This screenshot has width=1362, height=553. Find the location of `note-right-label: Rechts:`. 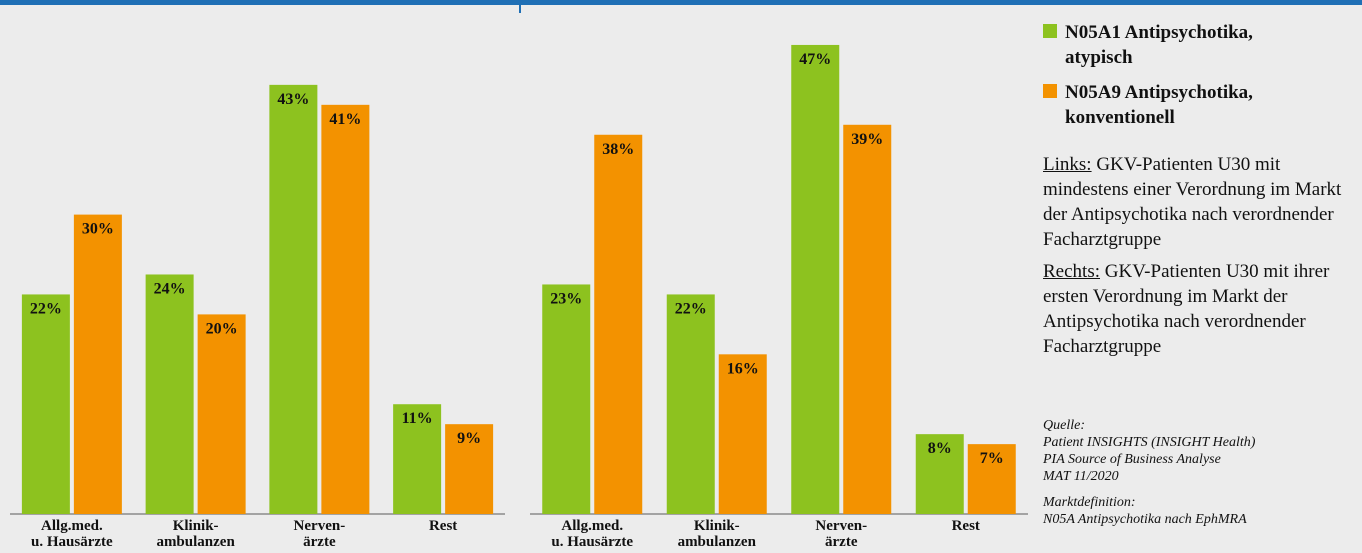

note-right-label: Rechts: is located at coordinates (1071, 271).